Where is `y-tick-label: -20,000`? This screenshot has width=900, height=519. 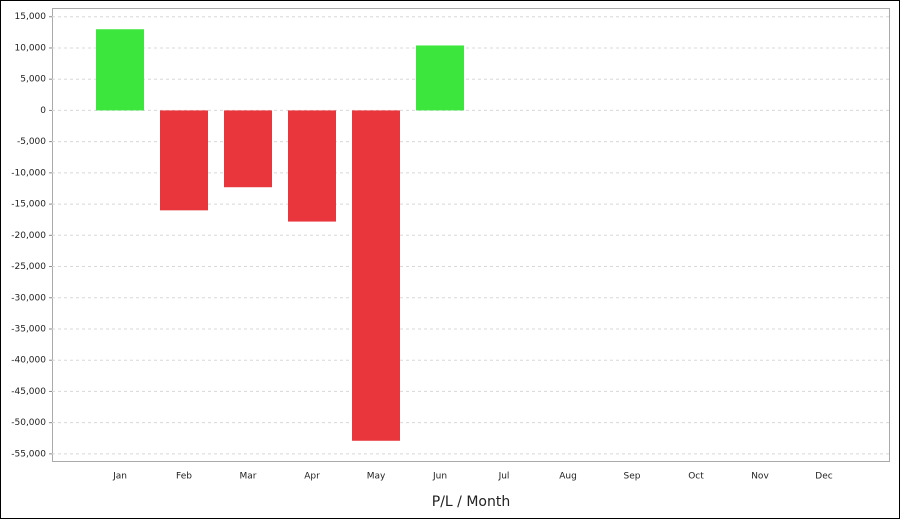
y-tick-label: -20,000 is located at coordinates (28, 236).